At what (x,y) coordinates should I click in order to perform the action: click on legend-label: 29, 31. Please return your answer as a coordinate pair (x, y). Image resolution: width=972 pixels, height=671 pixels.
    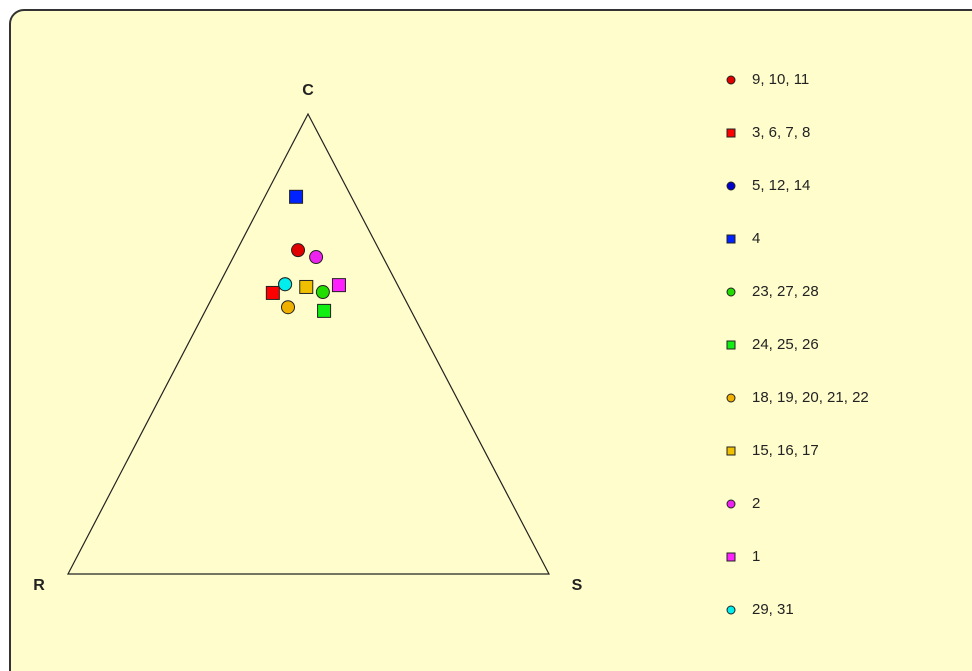
    Looking at the image, I should click on (773, 609).